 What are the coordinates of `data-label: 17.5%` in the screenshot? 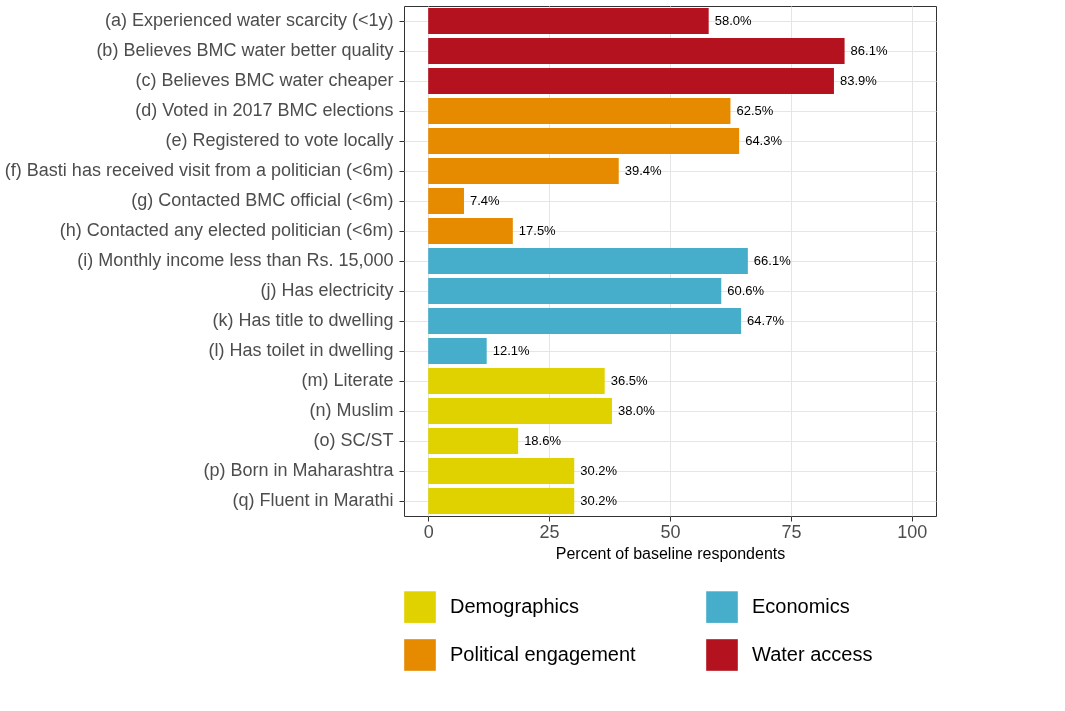 It's located at (537, 230).